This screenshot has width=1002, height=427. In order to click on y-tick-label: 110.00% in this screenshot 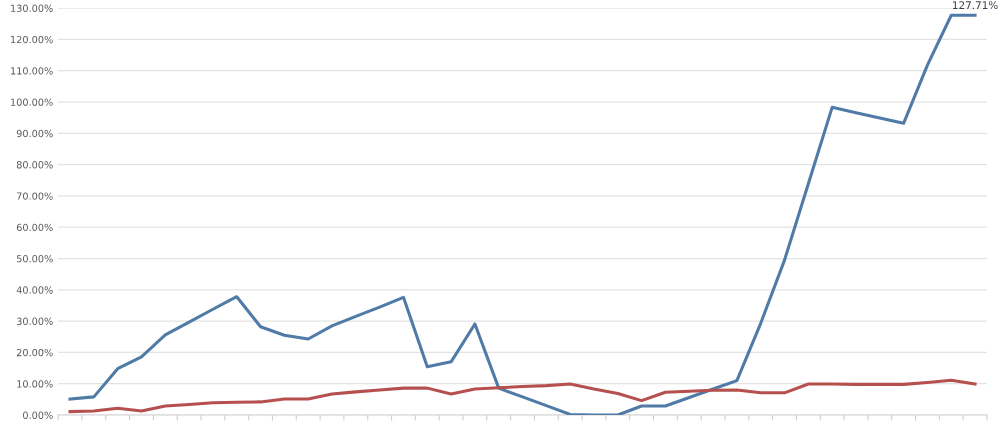, I will do `click(32, 71)`.